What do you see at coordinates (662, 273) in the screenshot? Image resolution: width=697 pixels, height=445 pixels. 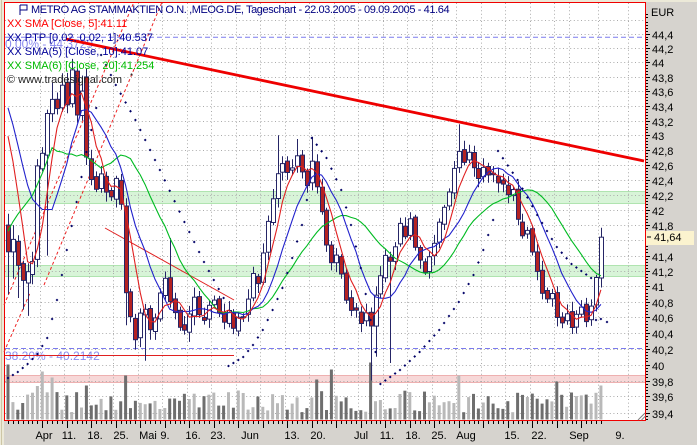 I see `svg-text: 41,2` at bounding box center [662, 273].